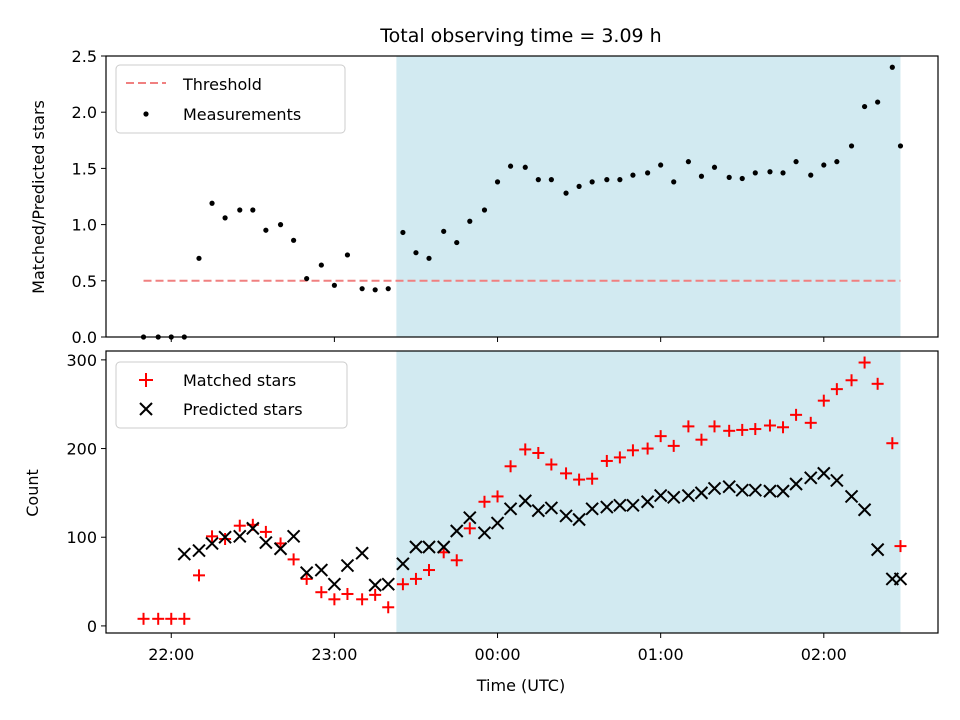 Image resolution: width=960 pixels, height=720 pixels. Describe the element at coordinates (230, 99) in the screenshot. I see `ratio-legend-box` at that location.